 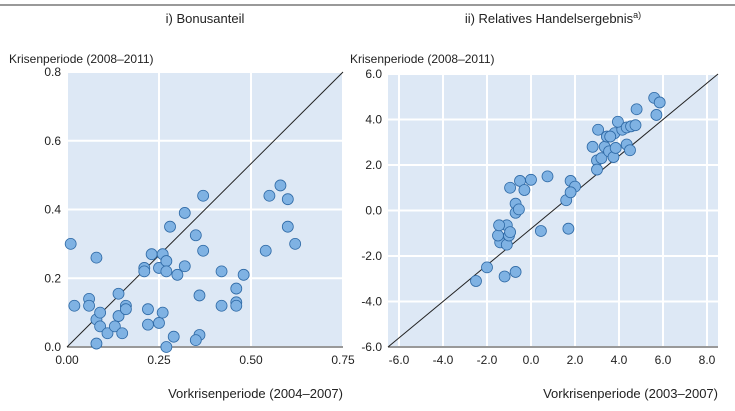 What do you see at coordinates (443, 360) in the screenshot?
I see `x-tick-label: -4.0` at bounding box center [443, 360].